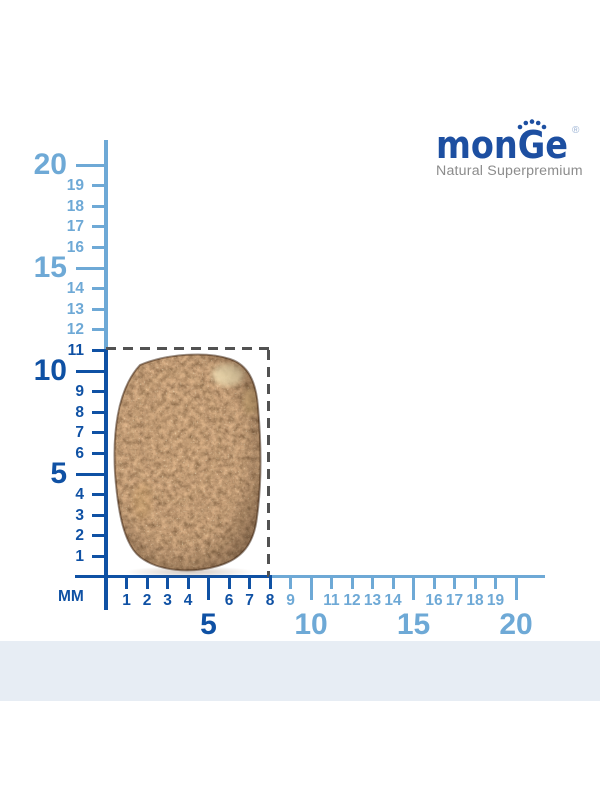 The width and height of the screenshot is (600, 800). I want to click on measurement-dashed-right, so click(268, 463).